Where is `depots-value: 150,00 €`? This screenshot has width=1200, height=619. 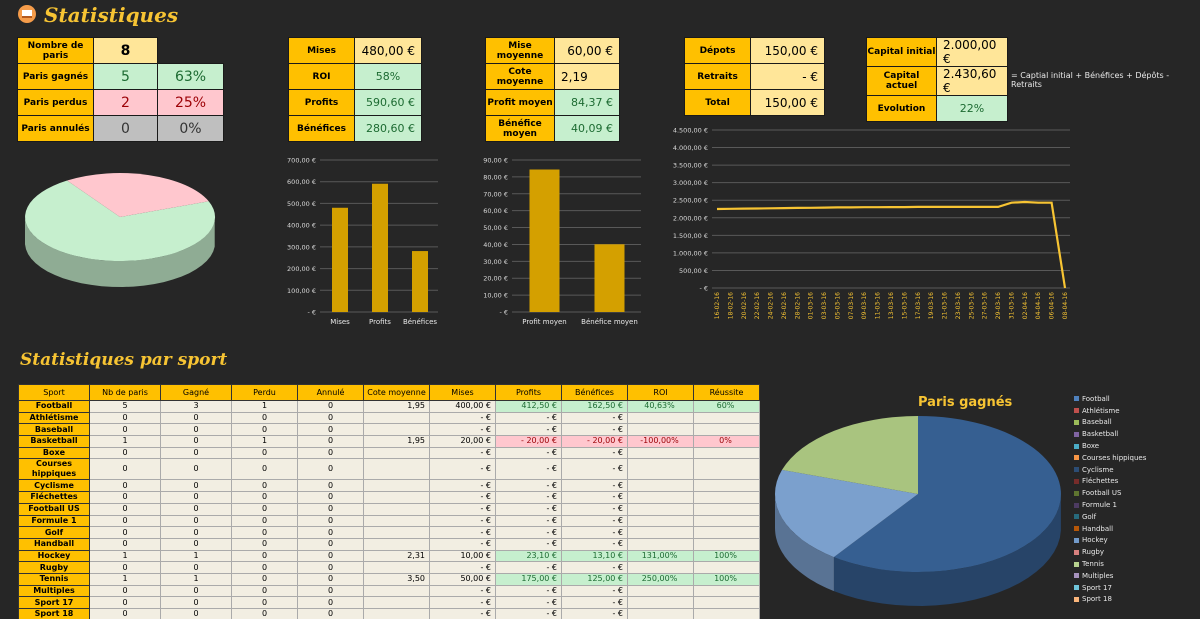 depots-value: 150,00 € is located at coordinates (787, 50).